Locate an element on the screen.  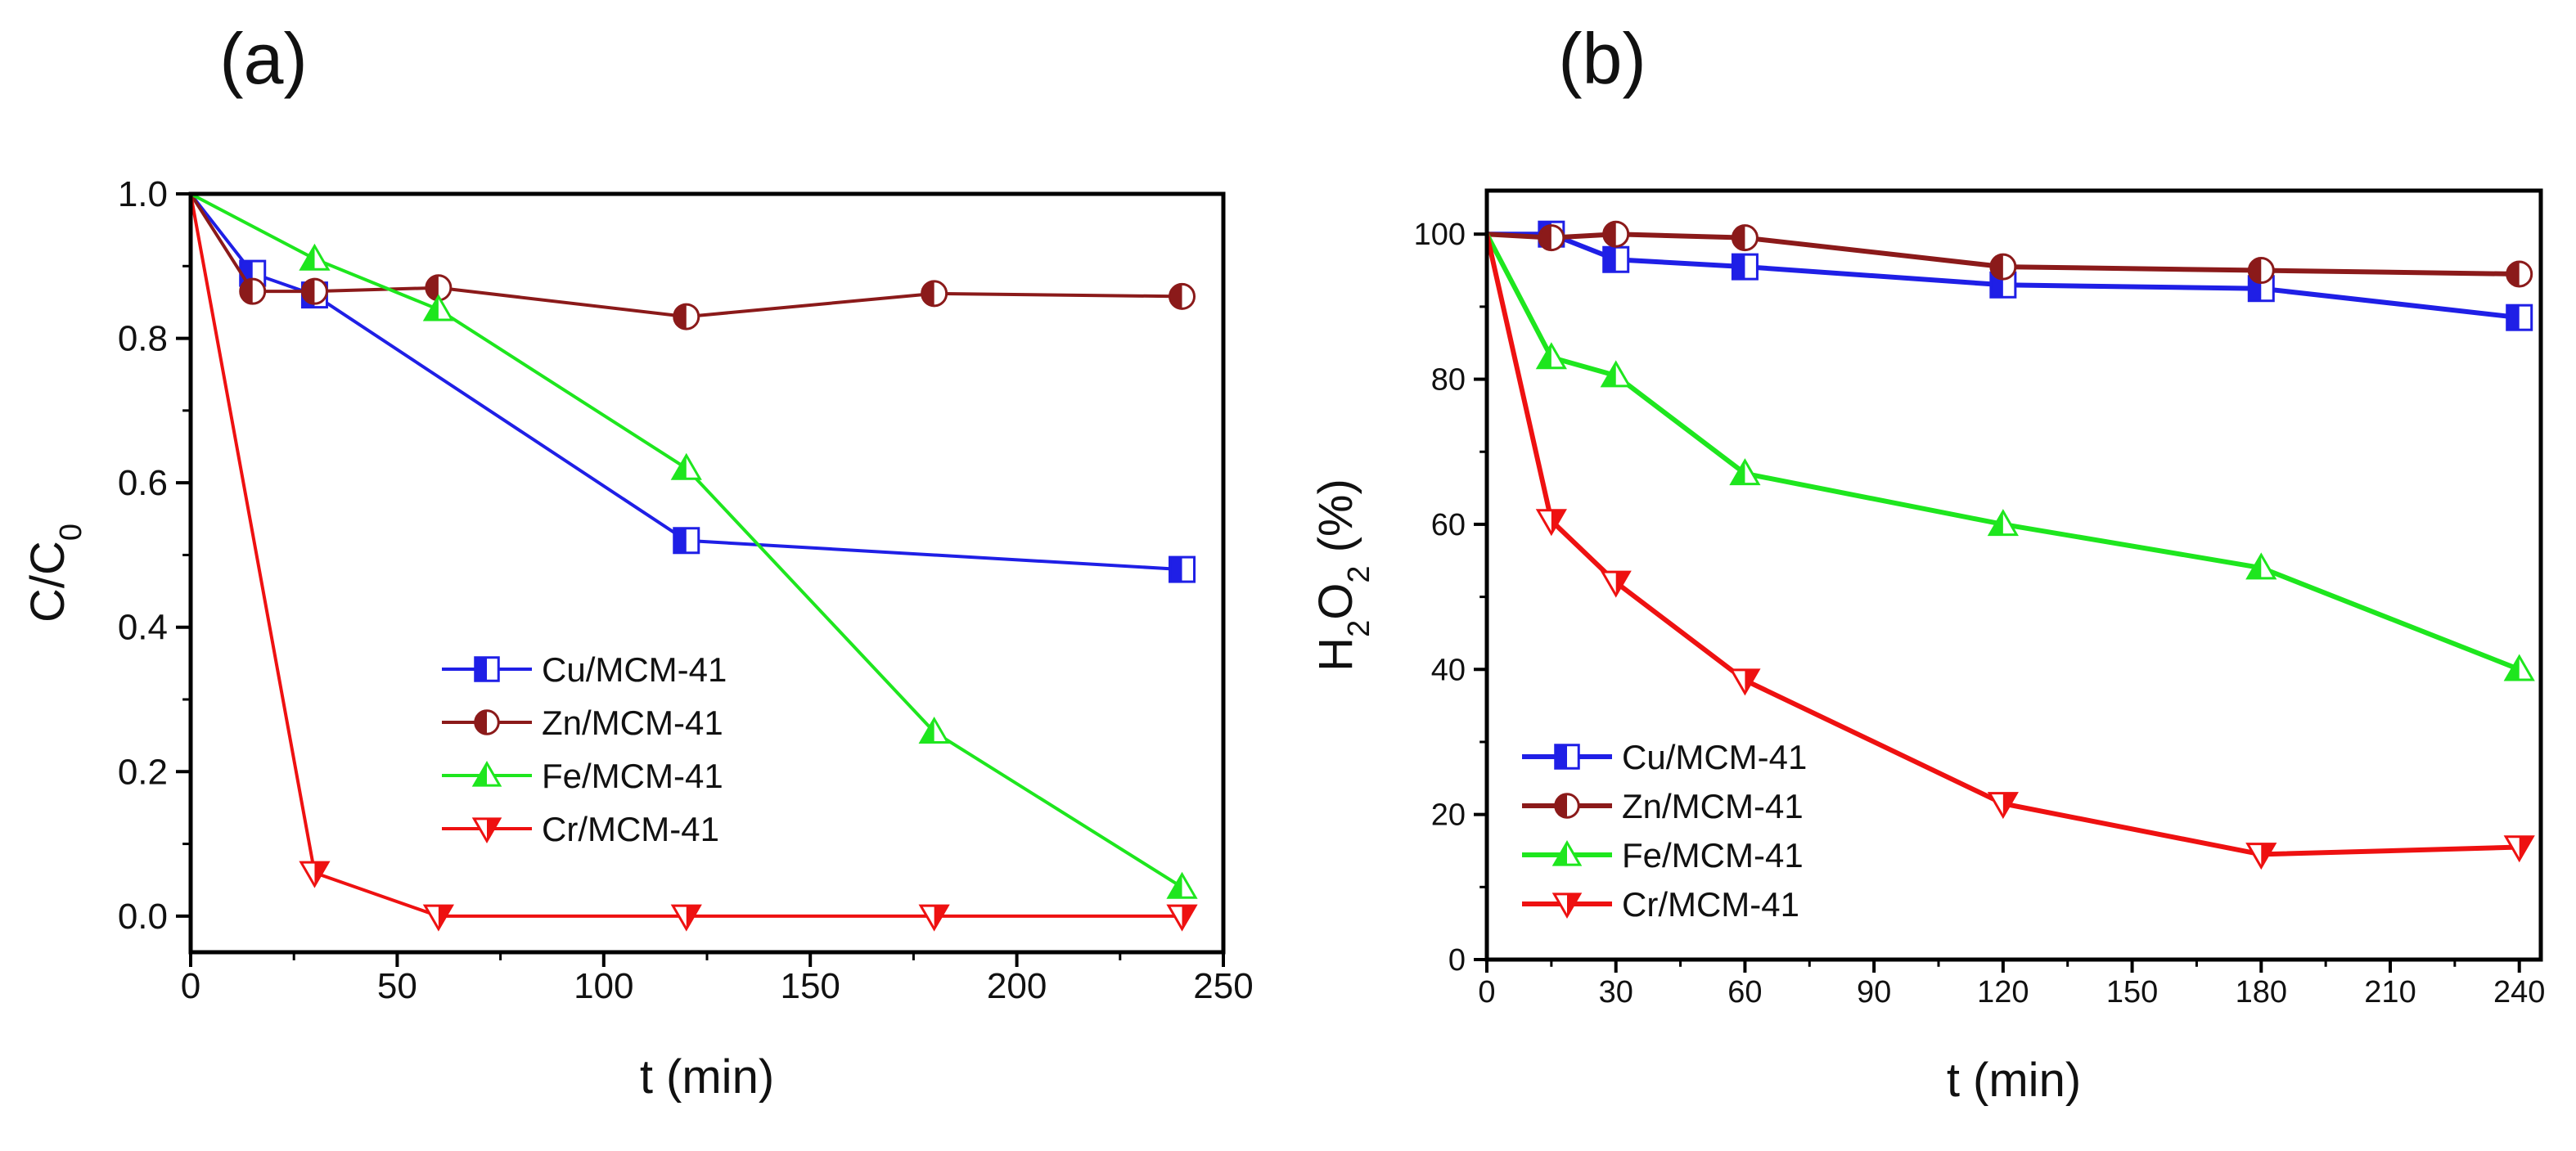
panel-a-y-axis-title-main: C/C is located at coordinates (47, 582).